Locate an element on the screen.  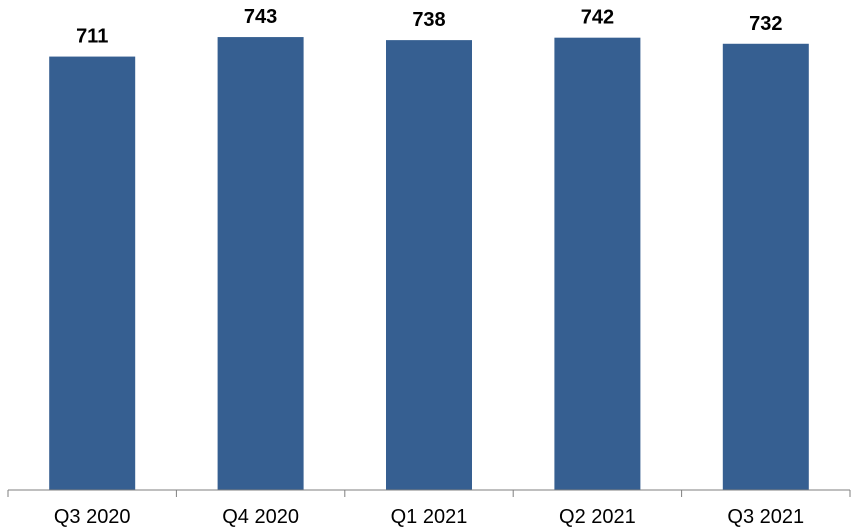
x-tick-label: Q3 2021 is located at coordinates (765, 517).